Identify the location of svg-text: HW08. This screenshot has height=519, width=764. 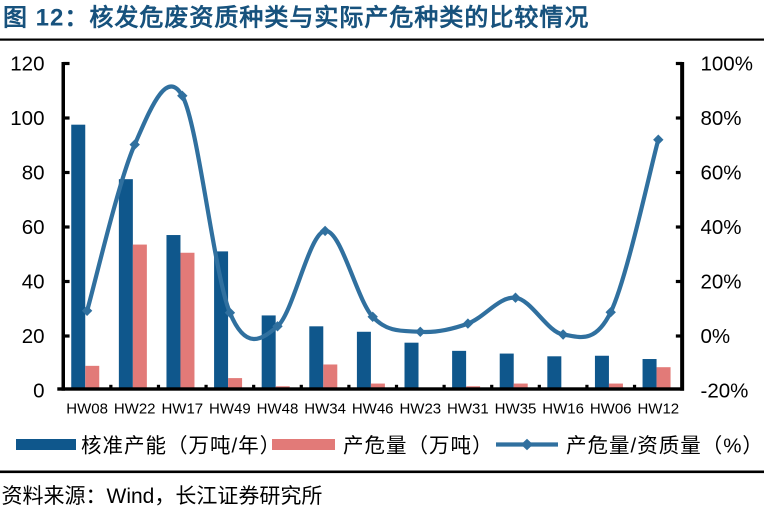
(87, 409).